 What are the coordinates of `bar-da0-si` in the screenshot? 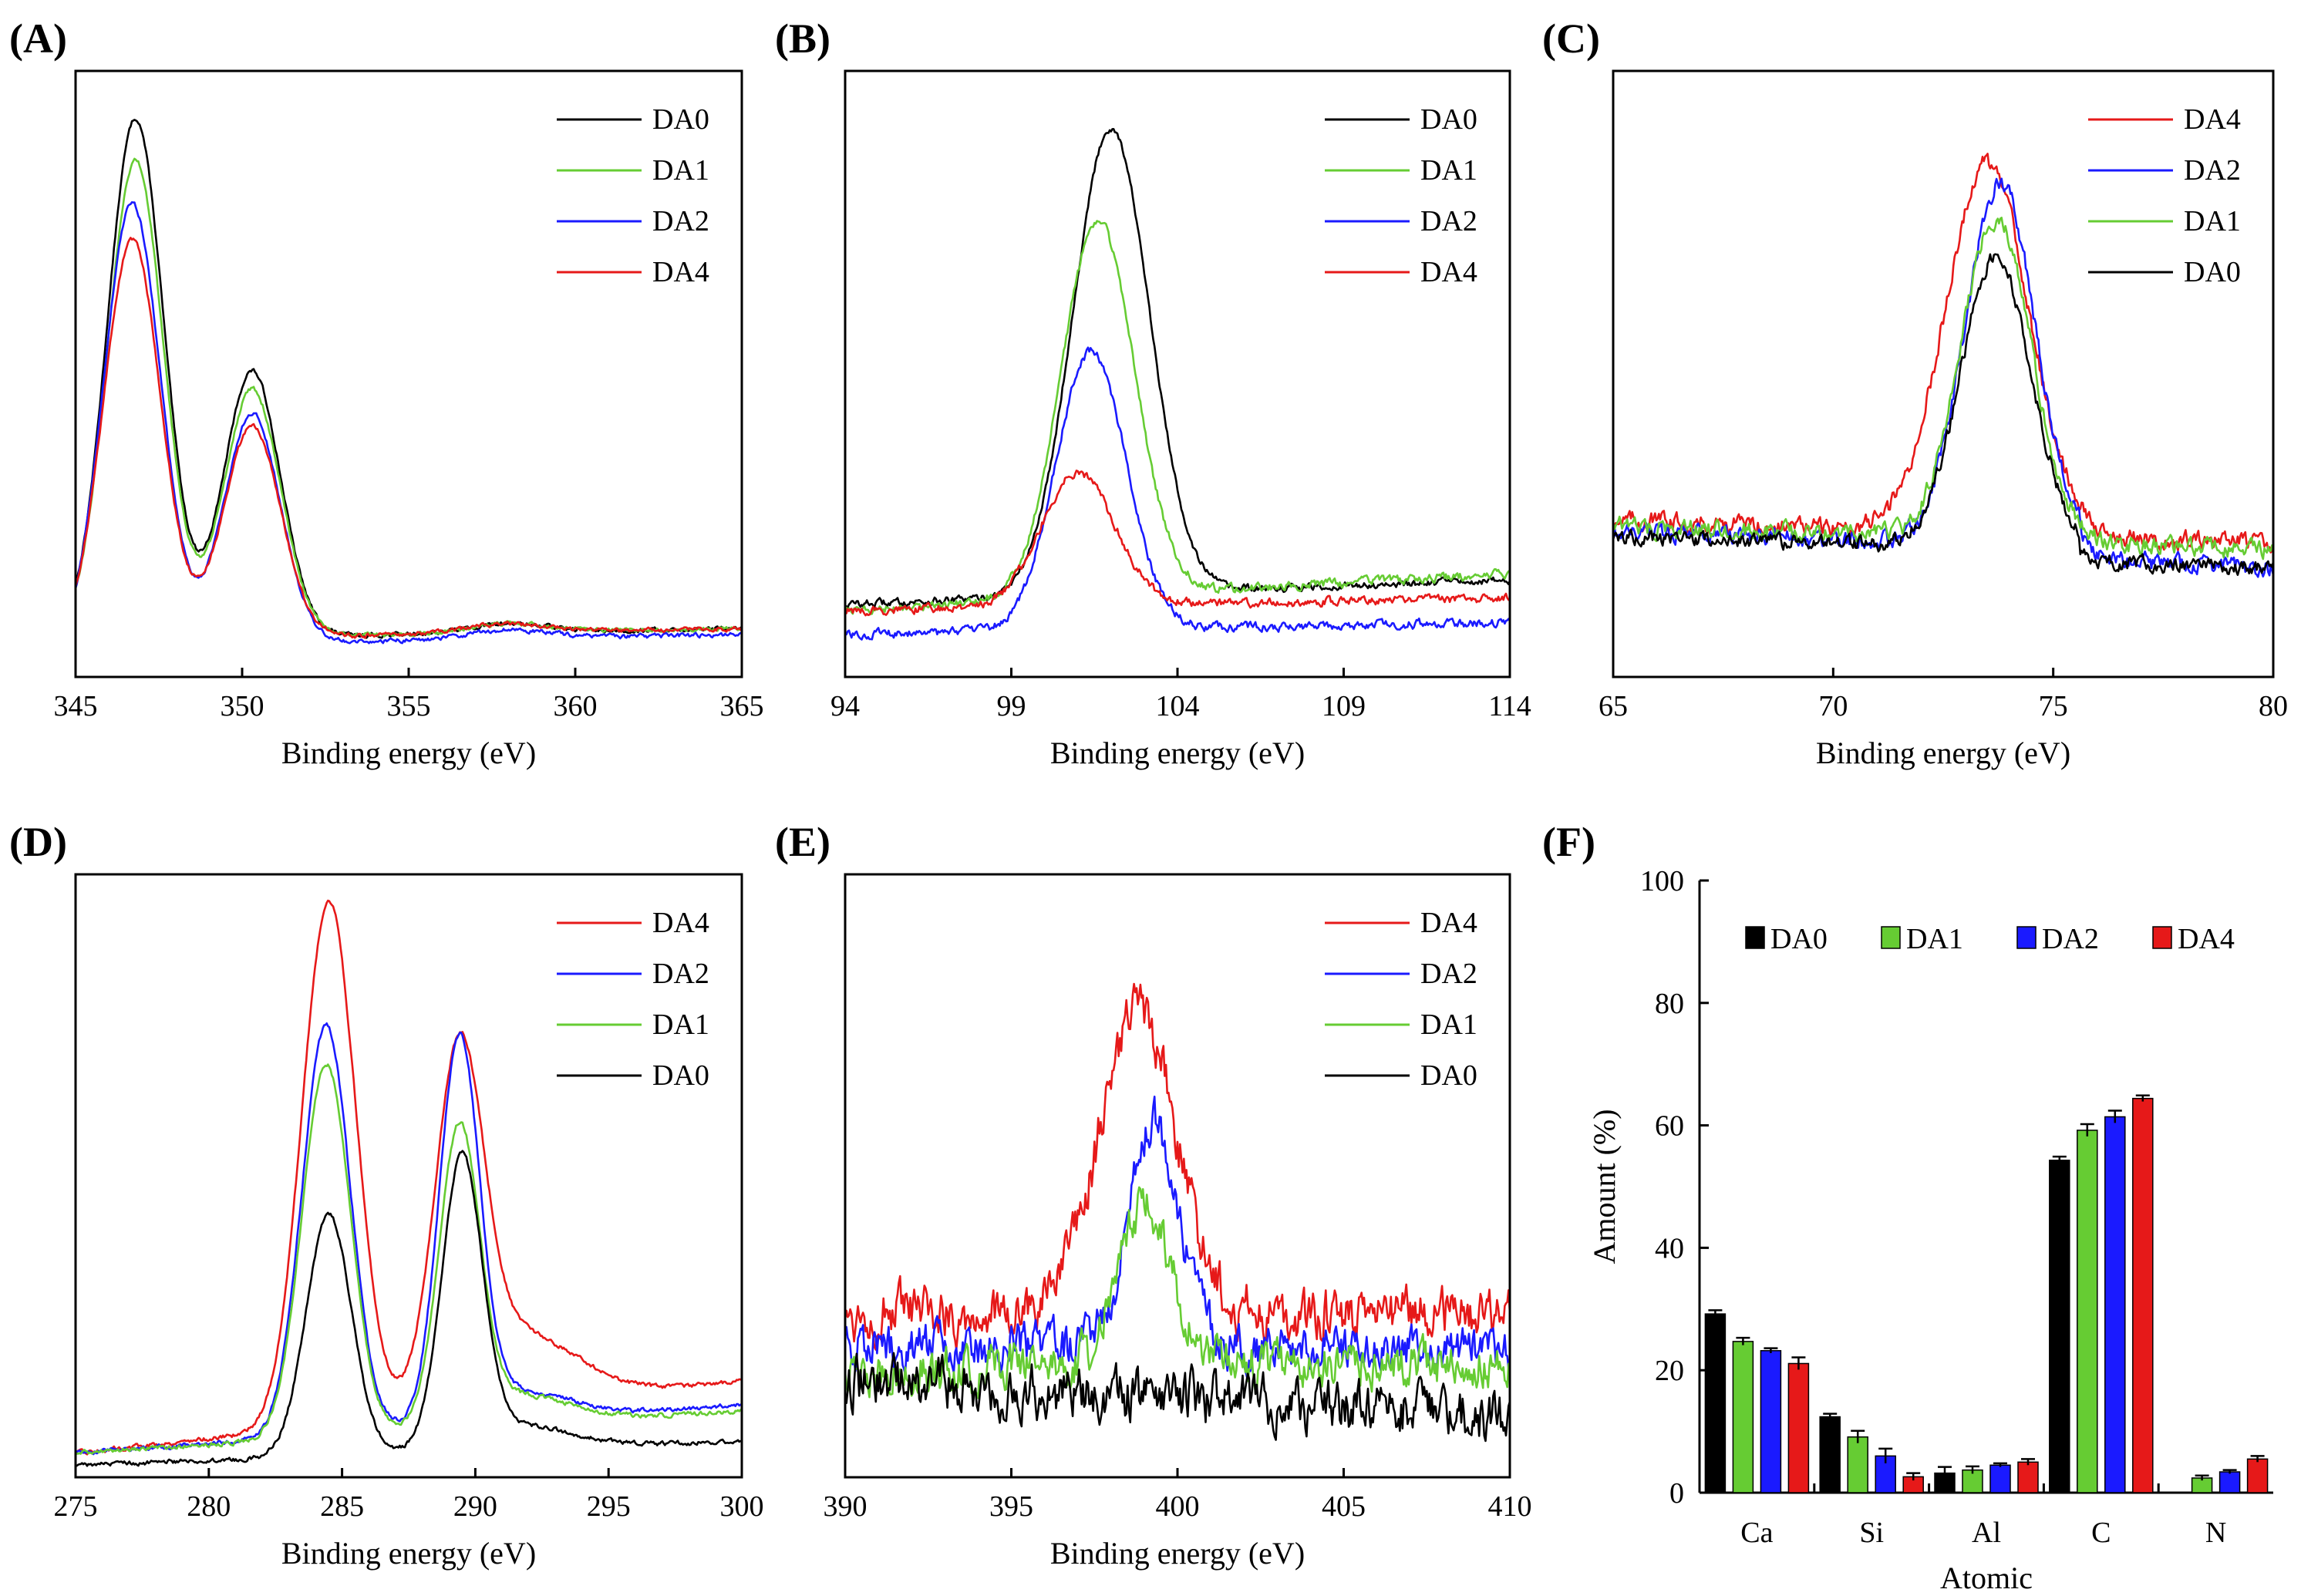 It's located at (1830, 1455).